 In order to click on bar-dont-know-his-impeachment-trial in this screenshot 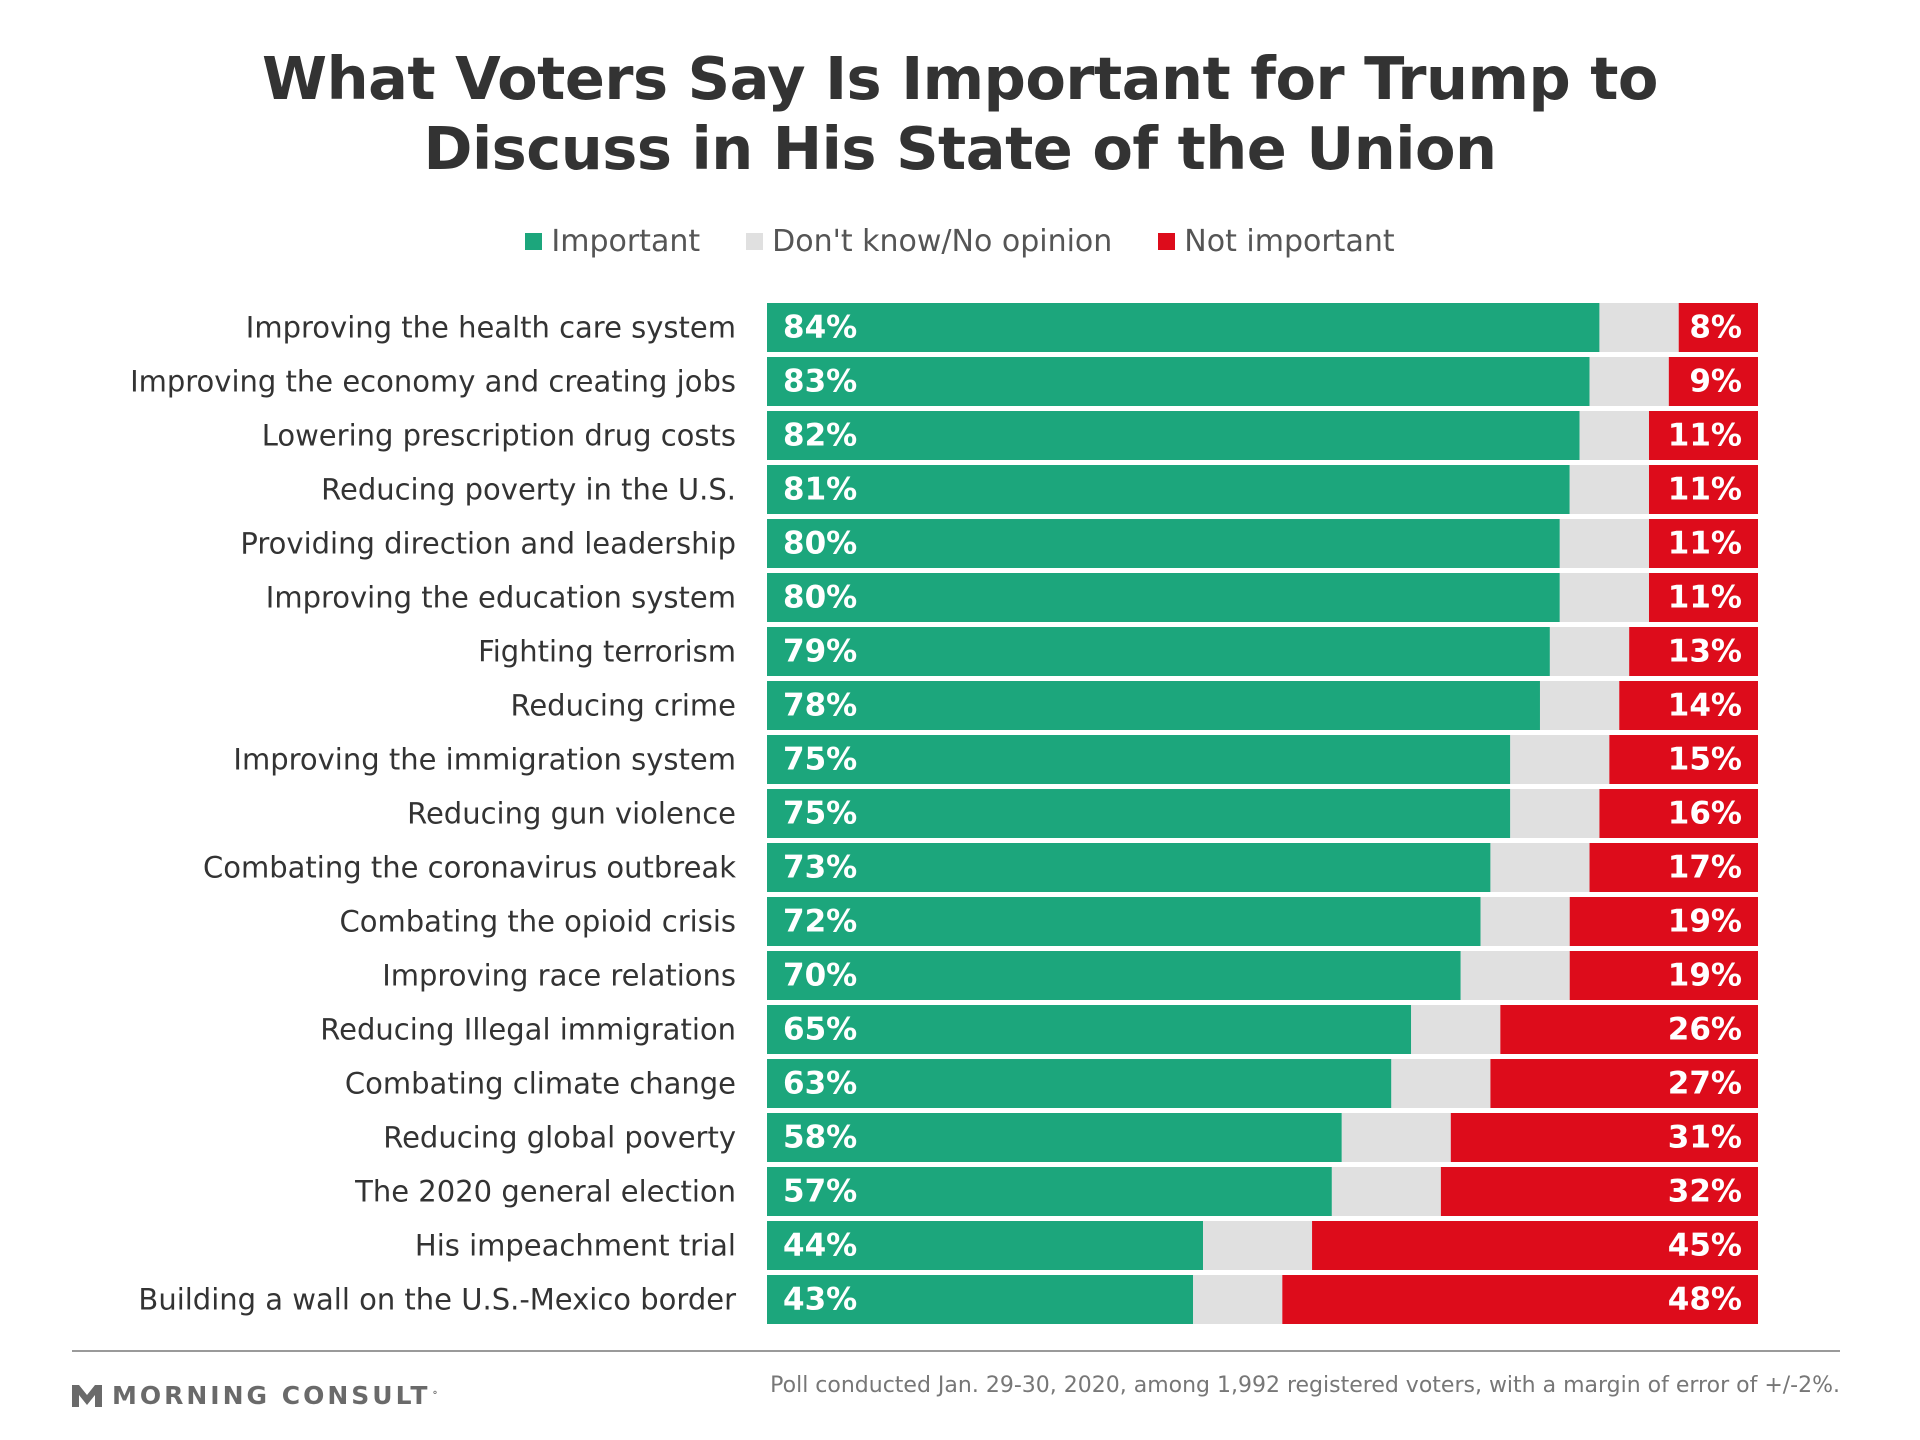, I will do `click(1258, 1245)`.